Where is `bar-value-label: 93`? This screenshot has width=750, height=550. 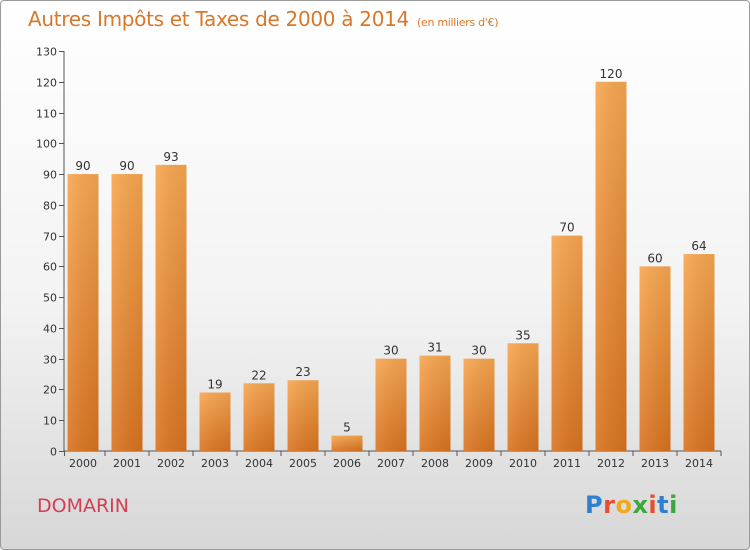
bar-value-label: 93 is located at coordinates (170, 157).